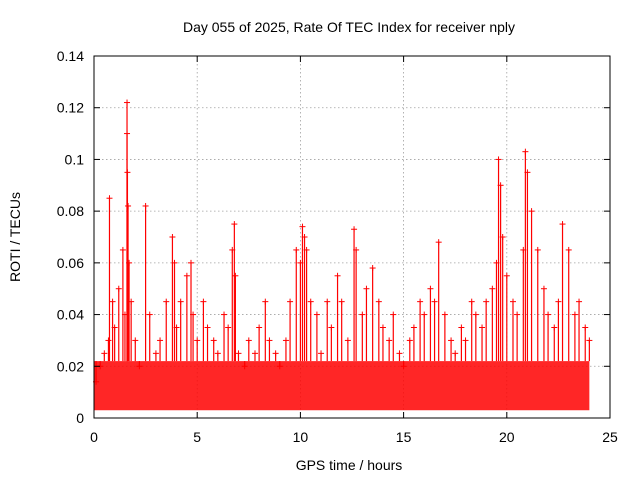  I want to click on y-tick-label: 0.04, so click(70, 315).